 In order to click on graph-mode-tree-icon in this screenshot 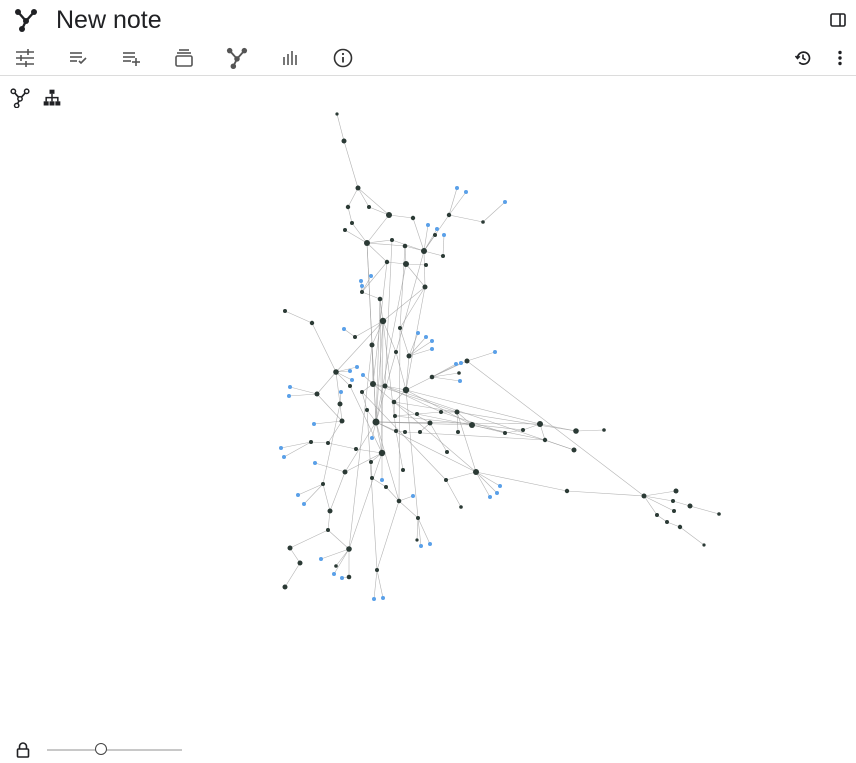, I will do `click(52, 98)`.